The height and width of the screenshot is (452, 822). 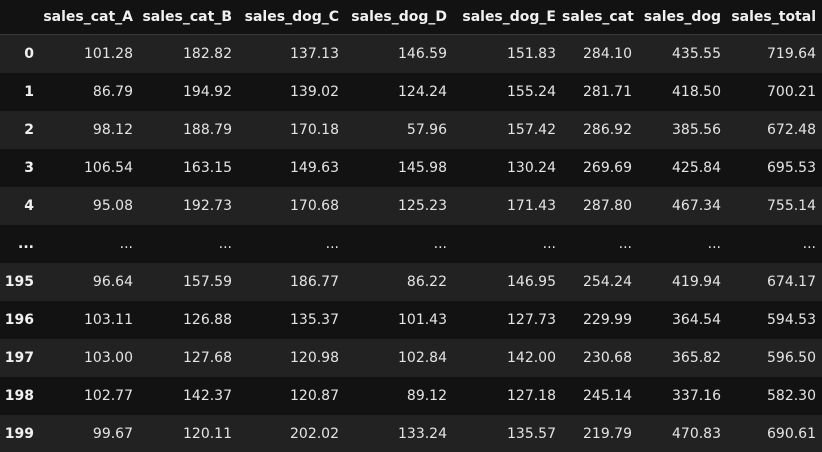 What do you see at coordinates (774, 130) in the screenshot?
I see `table-cell: 672.48` at bounding box center [774, 130].